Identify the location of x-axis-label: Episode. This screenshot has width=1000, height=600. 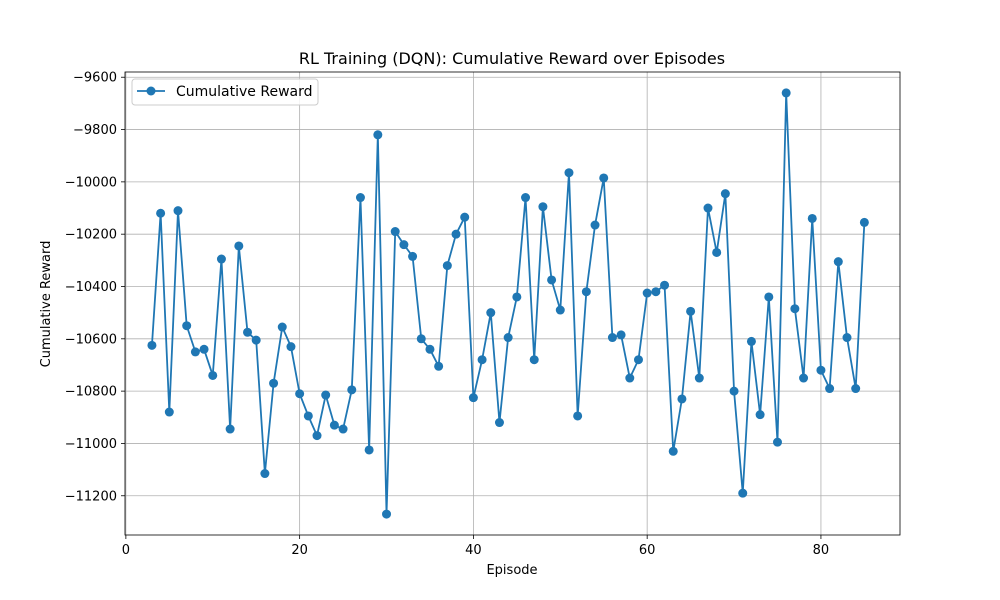
(511, 570).